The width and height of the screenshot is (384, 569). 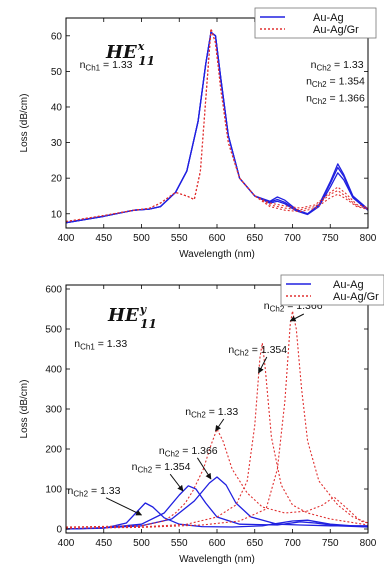 I want to click on y-tick-label: 500, so click(x=53, y=330).